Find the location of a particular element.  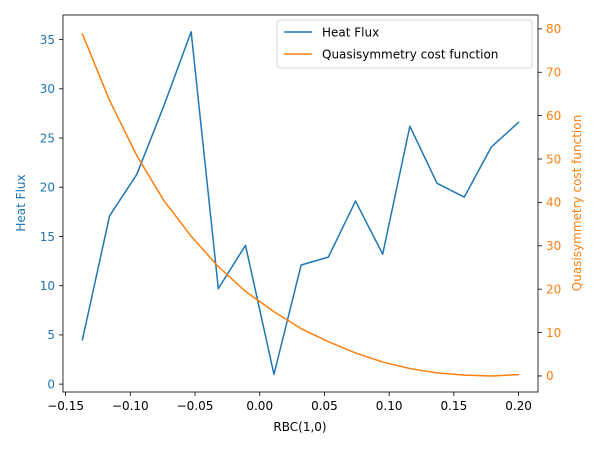

left-y-tick-label: 25 is located at coordinates (47, 138).